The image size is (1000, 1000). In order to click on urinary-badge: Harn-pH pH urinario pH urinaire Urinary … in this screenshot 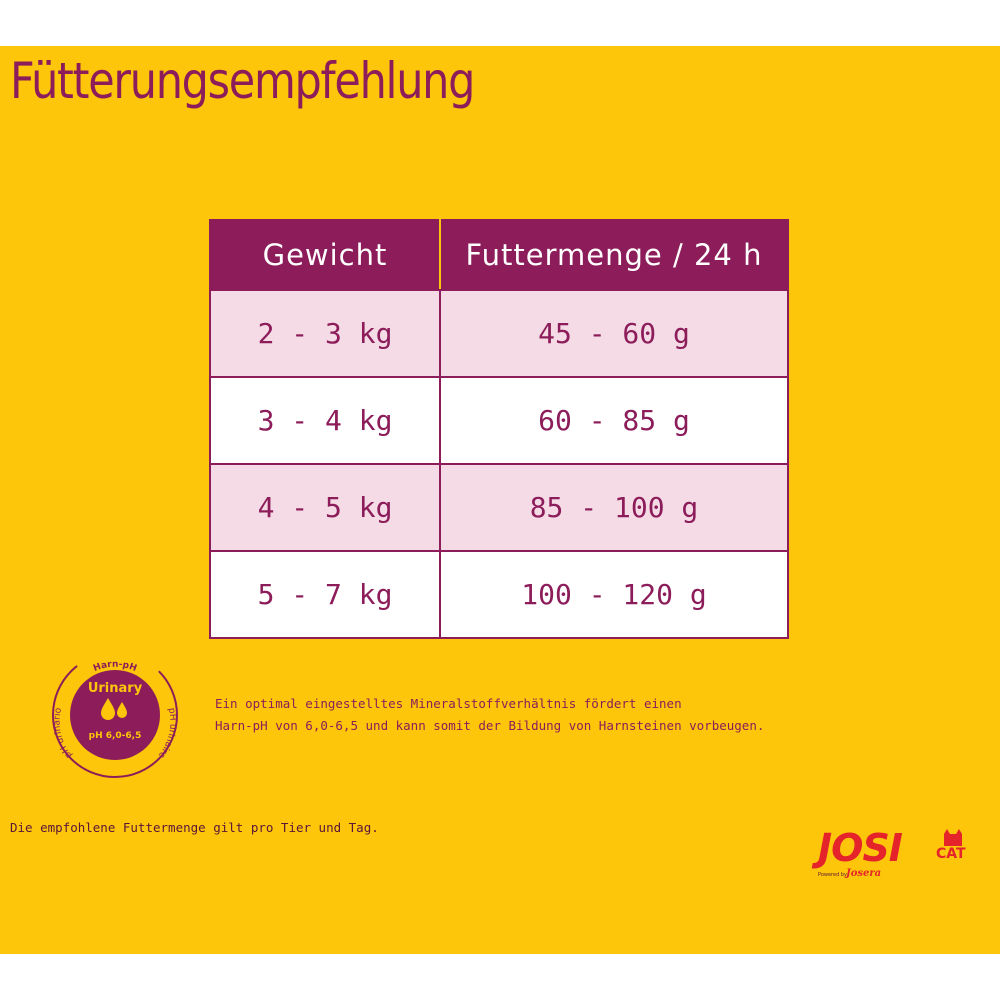, I will do `click(114, 715)`.